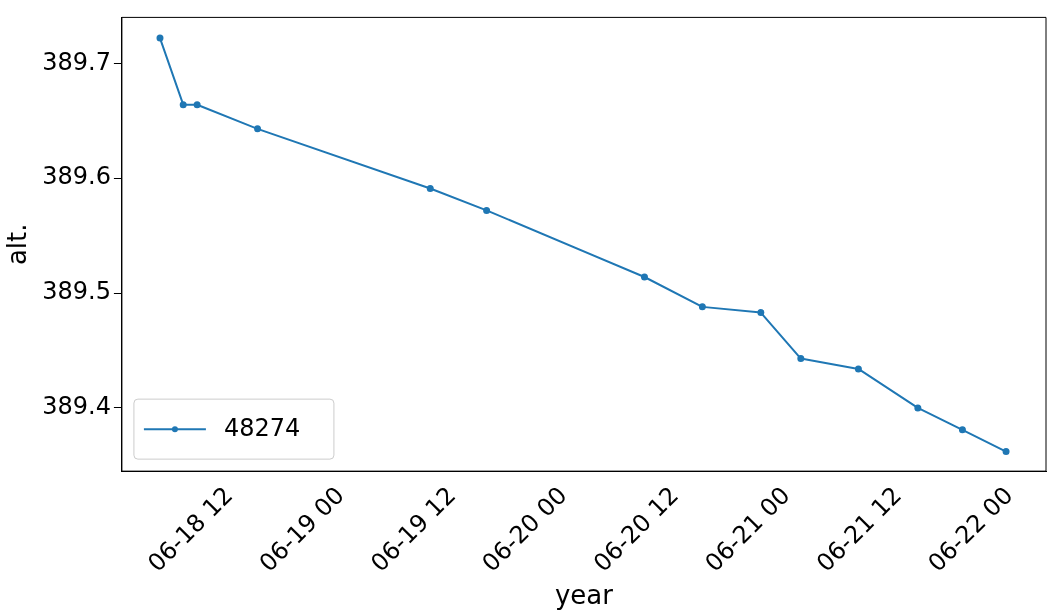  Describe the element at coordinates (76, 291) in the screenshot. I see `y-tick-label: 389.5` at that location.